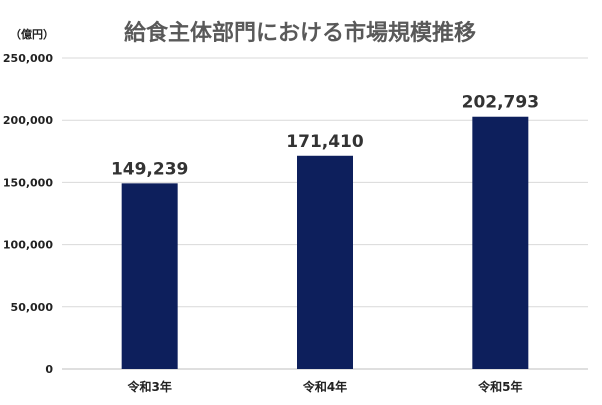 The image size is (602, 405). What do you see at coordinates (149, 169) in the screenshot?
I see `data-label: 149,239` at bounding box center [149, 169].